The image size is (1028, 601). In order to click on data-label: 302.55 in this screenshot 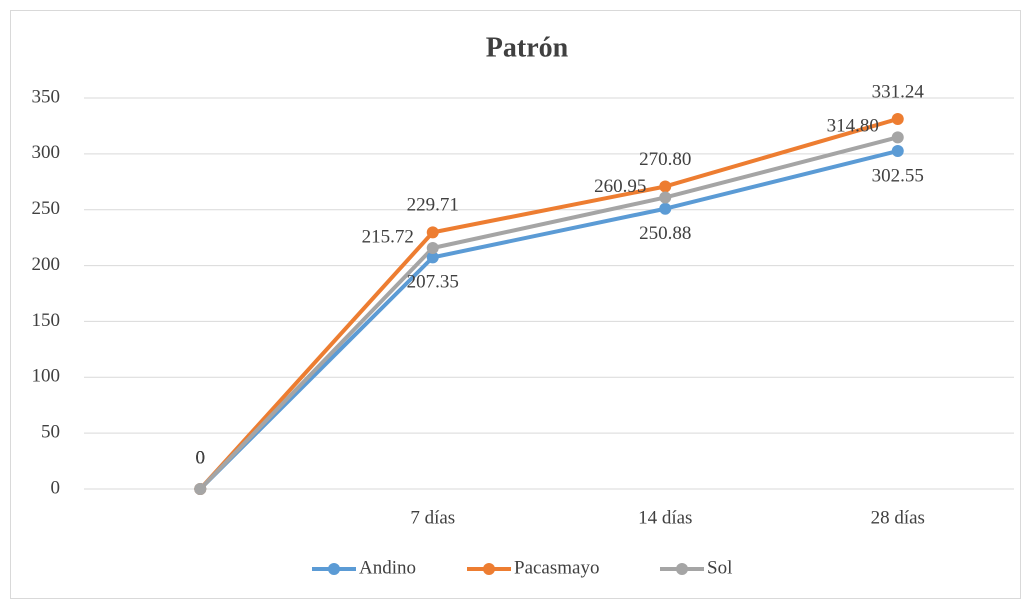, I will do `click(898, 175)`.